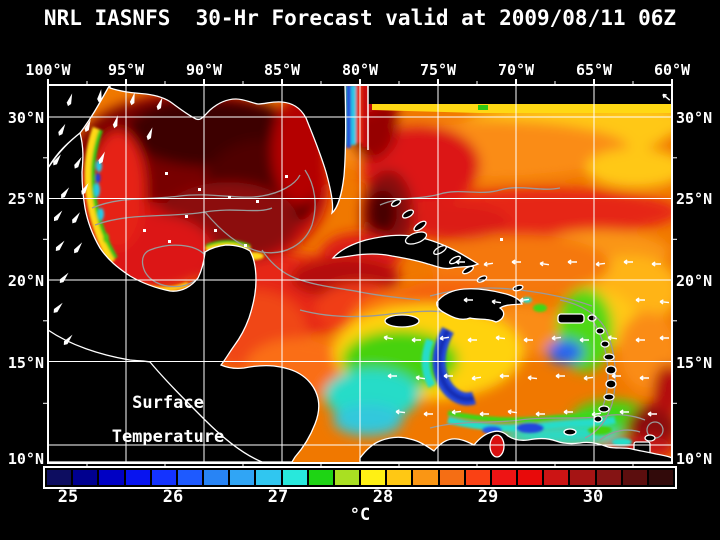 The width and height of the screenshot is (720, 540). I want to click on colorbar-tick-28: 28, so click(383, 497).